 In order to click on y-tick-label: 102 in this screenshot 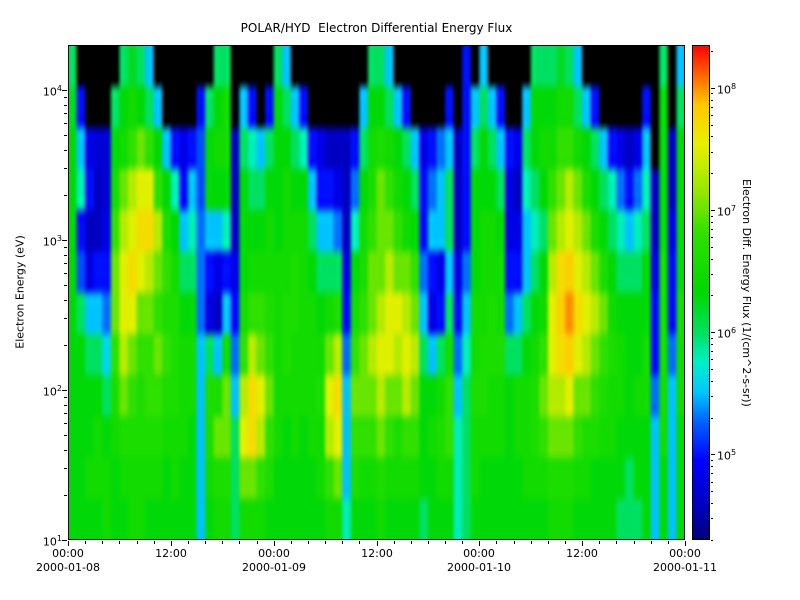, I will do `click(52, 391)`.